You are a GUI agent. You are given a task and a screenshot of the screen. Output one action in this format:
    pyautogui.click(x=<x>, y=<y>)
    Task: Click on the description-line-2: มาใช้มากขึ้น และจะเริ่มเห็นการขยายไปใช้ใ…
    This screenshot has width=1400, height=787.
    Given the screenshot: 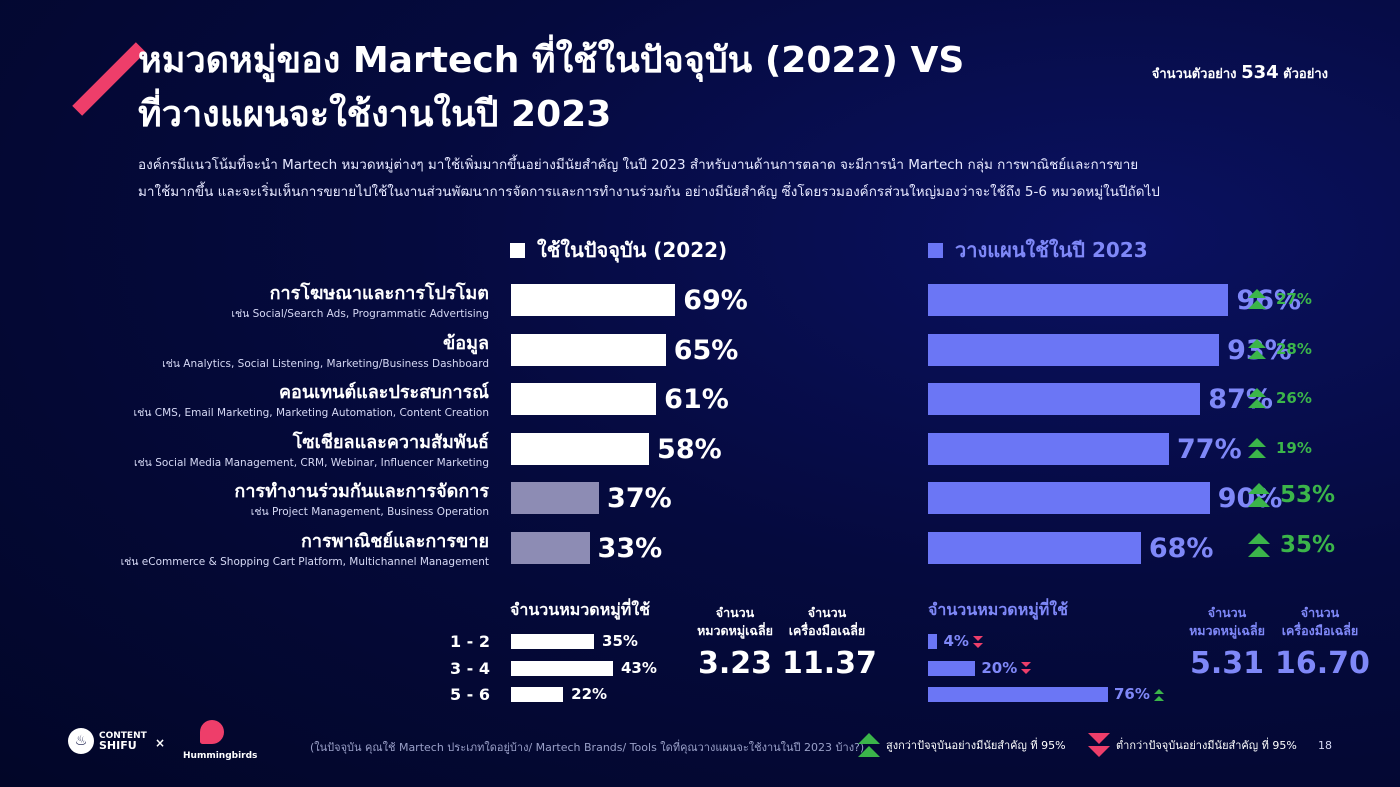 What is the action you would take?
    pyautogui.click(x=649, y=192)
    